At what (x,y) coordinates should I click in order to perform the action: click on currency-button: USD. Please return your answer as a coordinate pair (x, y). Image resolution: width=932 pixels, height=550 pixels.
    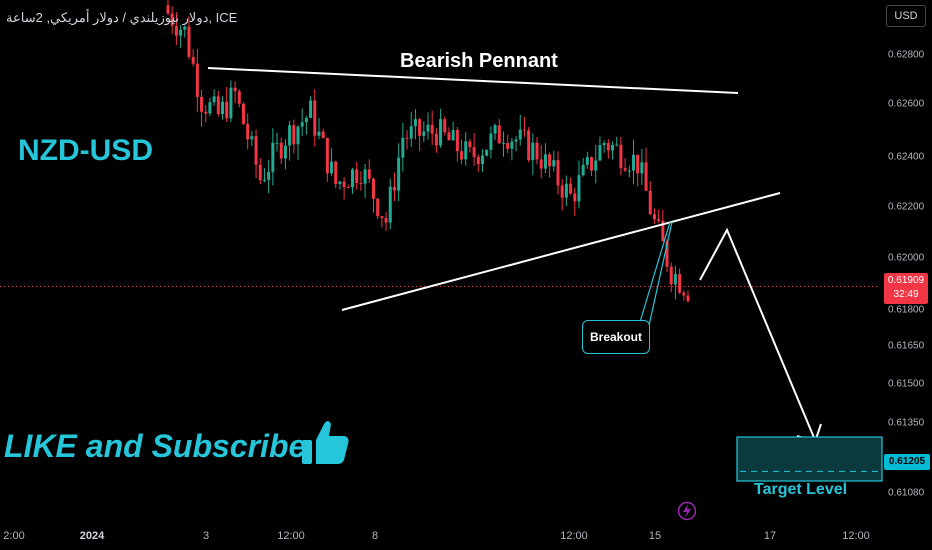
    Looking at the image, I should click on (906, 16).